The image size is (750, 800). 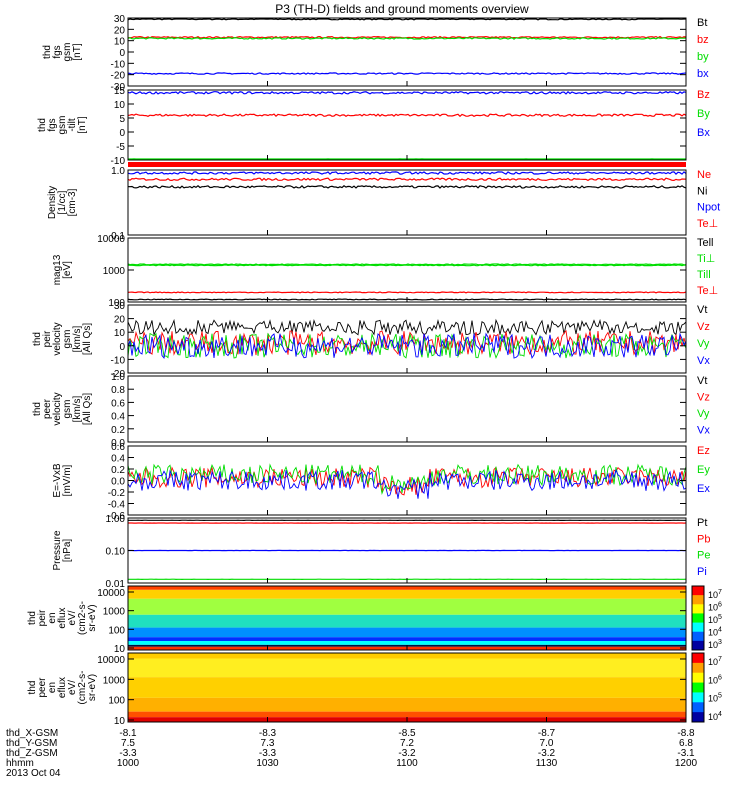 I want to click on tick-label: 1.00, so click(x=116, y=519).